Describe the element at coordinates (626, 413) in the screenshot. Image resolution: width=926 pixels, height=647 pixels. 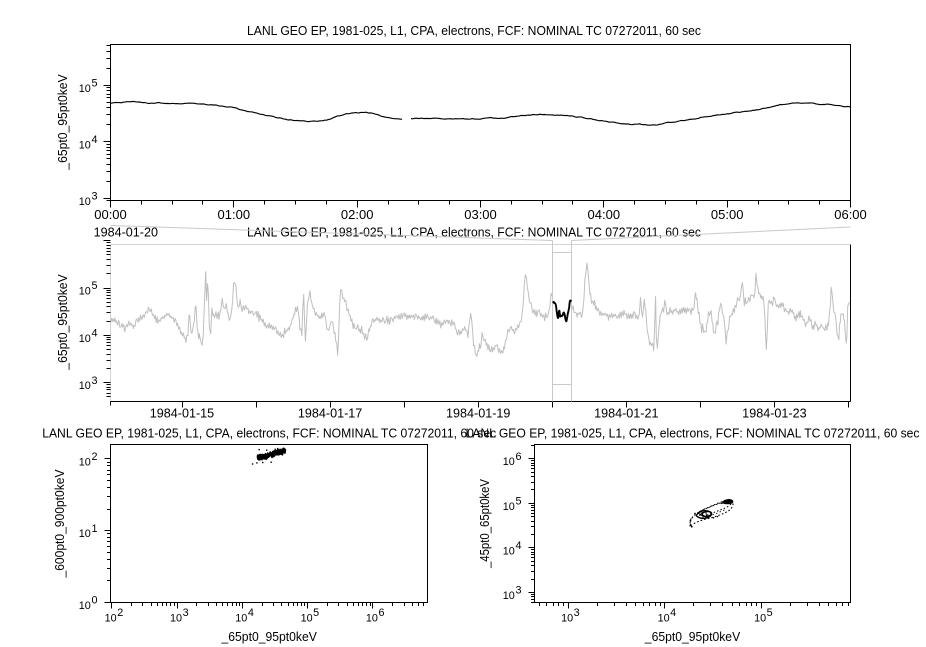
I see `svg-text: 1984-01-21` at that location.